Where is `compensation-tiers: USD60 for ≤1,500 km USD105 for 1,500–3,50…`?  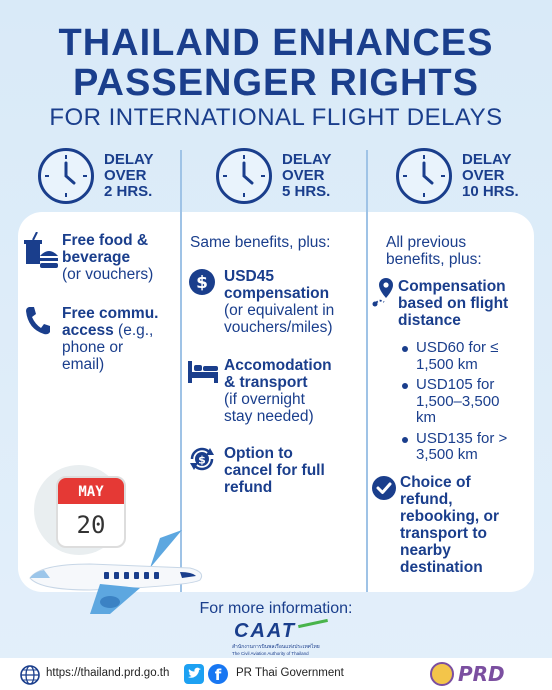
compensation-tiers: USD60 for ≤1,500 km USD105 for 1,500–3,50… is located at coordinates (472, 403).